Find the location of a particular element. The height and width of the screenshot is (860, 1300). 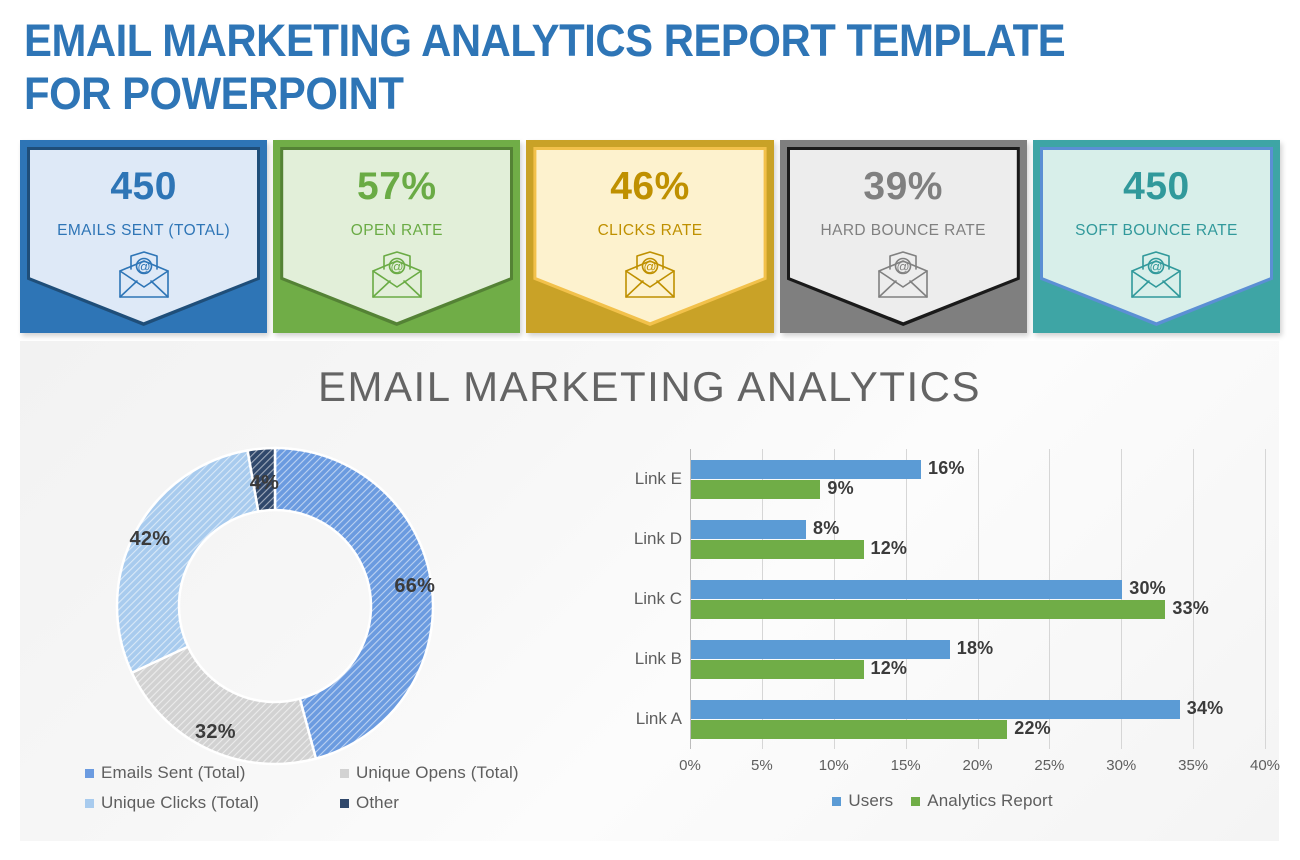

kpi-pennant-border: 57% OPEN RATE @ is located at coordinates (397, 236).